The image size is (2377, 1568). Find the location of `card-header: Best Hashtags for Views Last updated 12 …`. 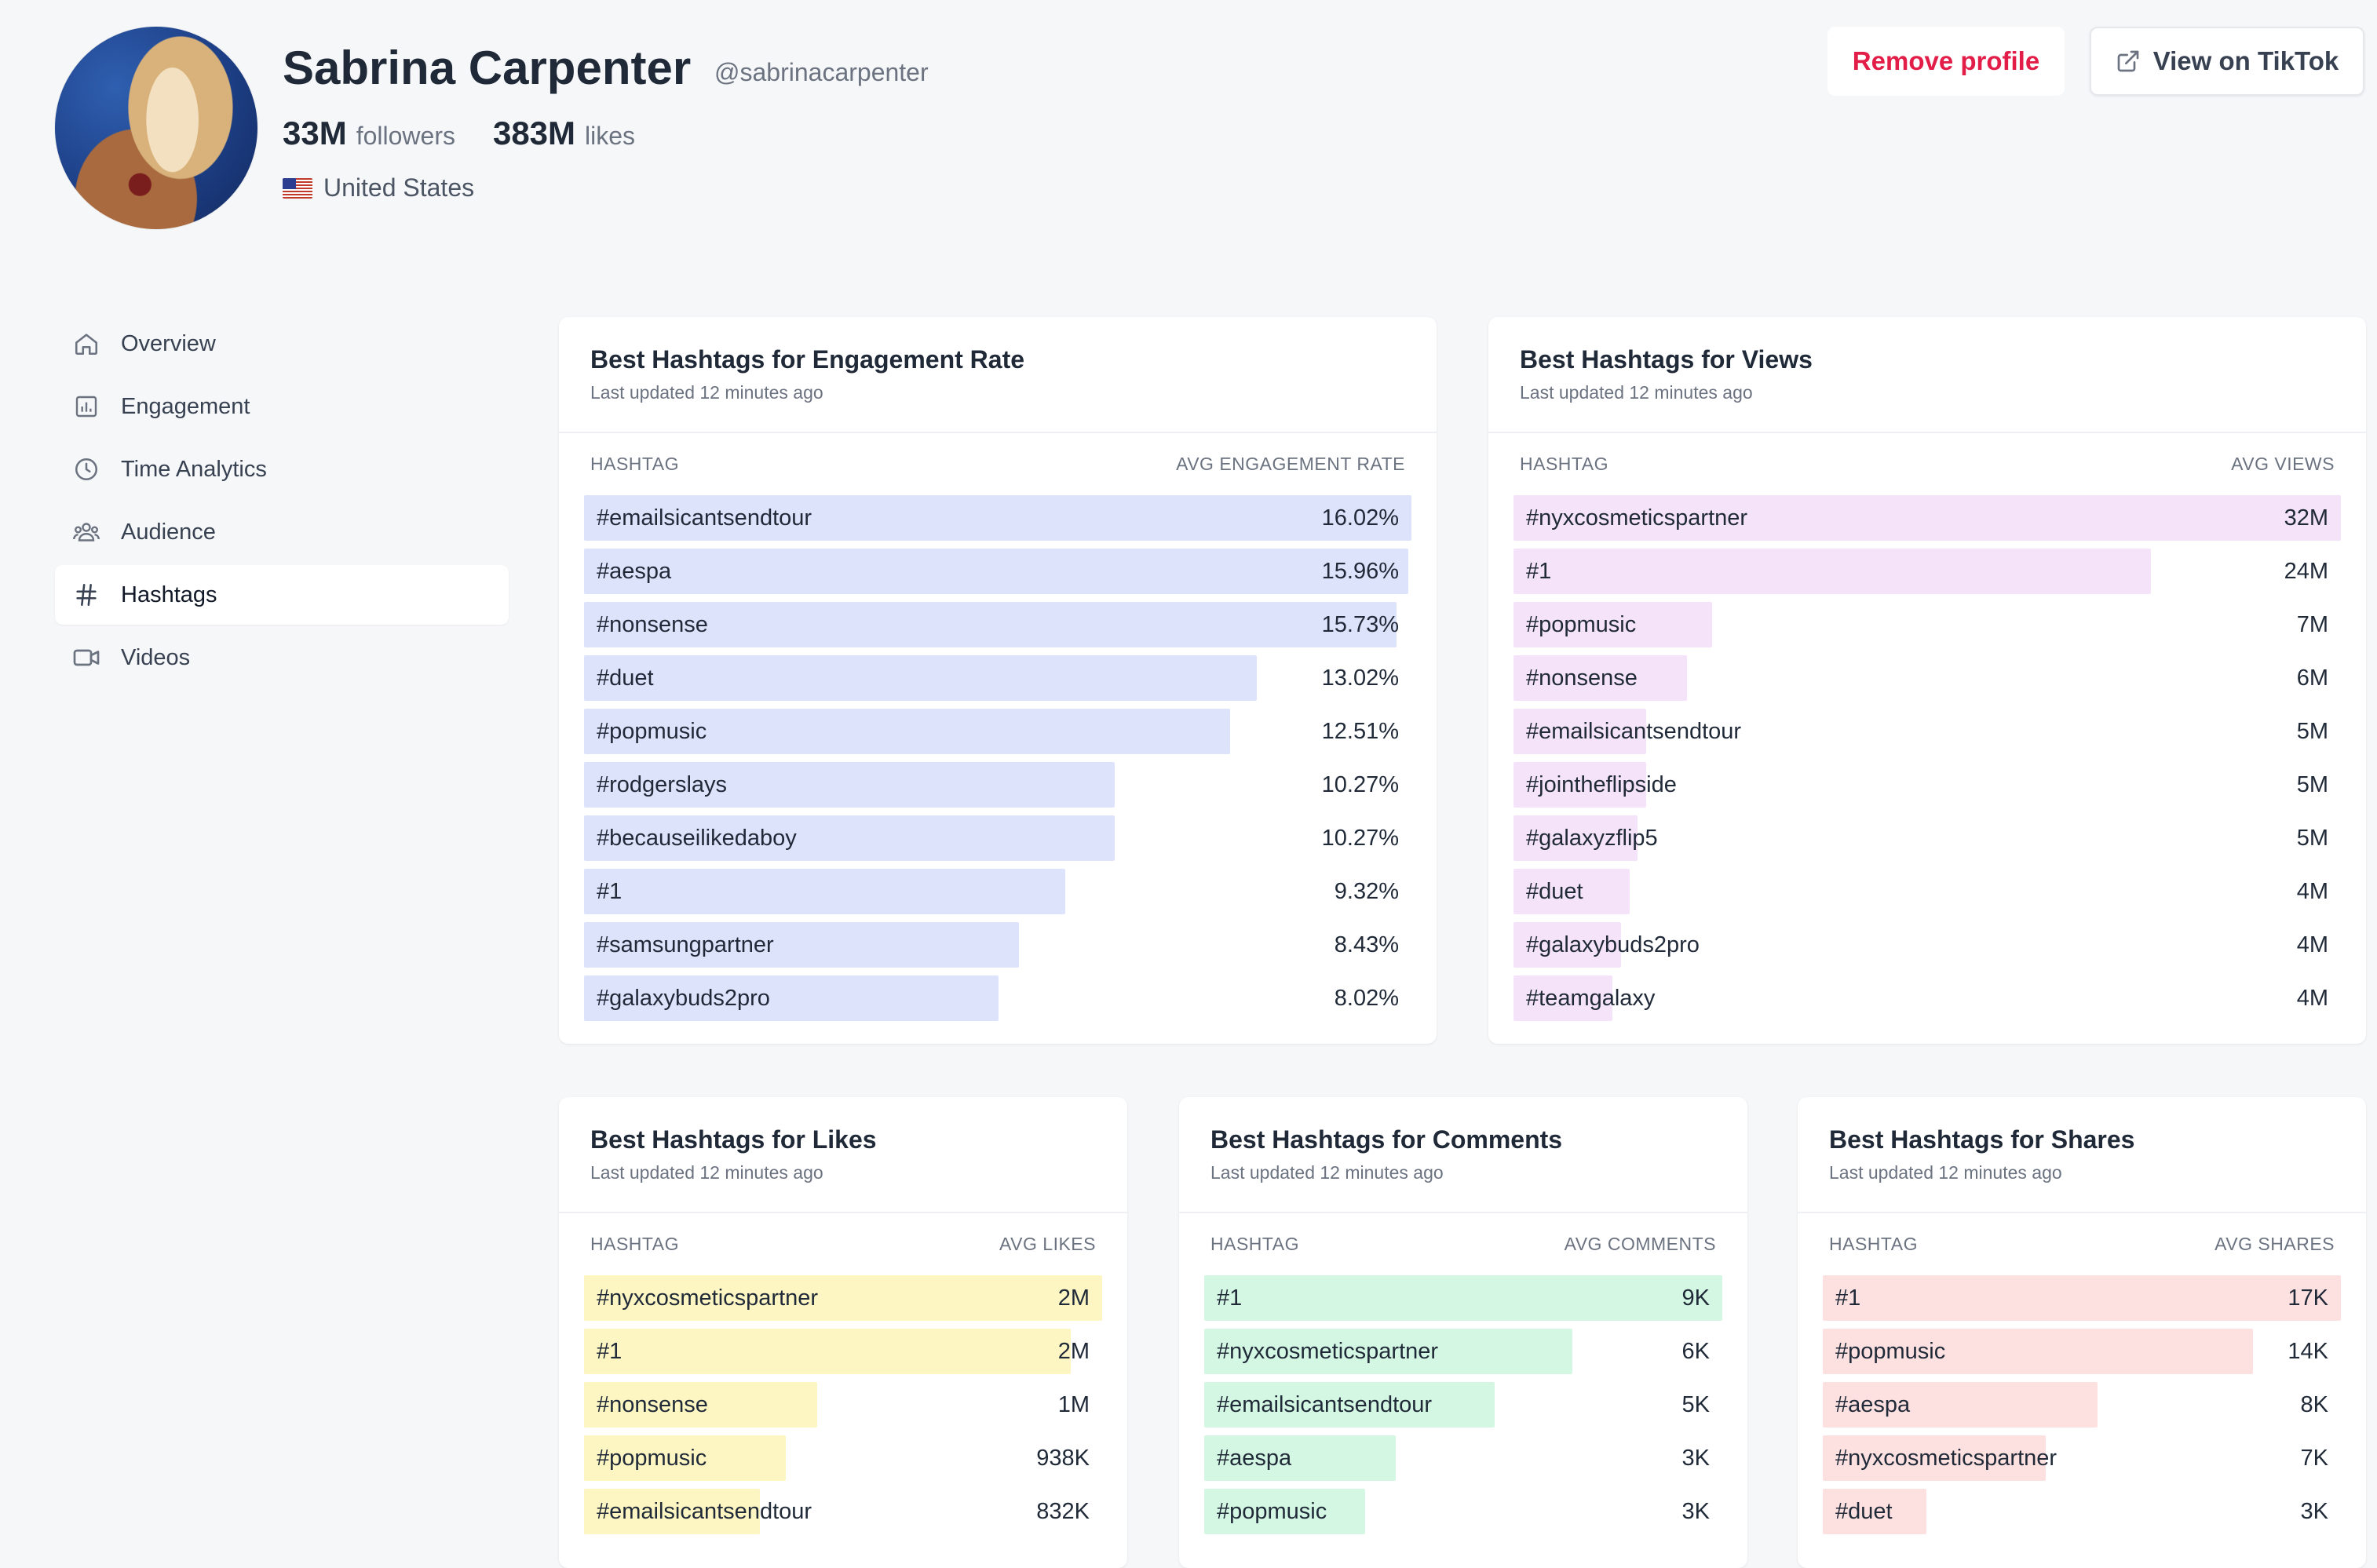

card-header: Best Hashtags for Views Last updated 12 … is located at coordinates (1927, 375).